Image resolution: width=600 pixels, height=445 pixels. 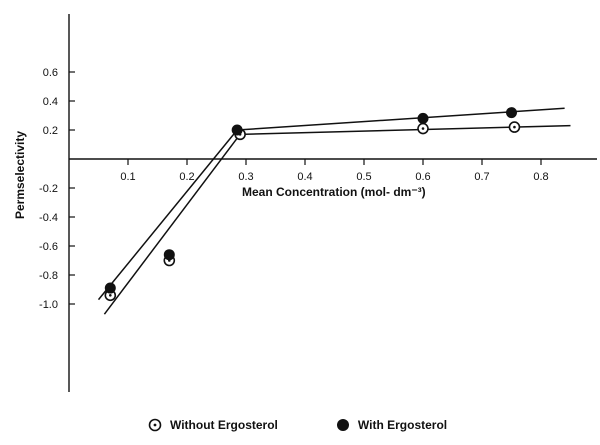 I want to click on y-tick-label: -0.8, so click(x=48, y=276).